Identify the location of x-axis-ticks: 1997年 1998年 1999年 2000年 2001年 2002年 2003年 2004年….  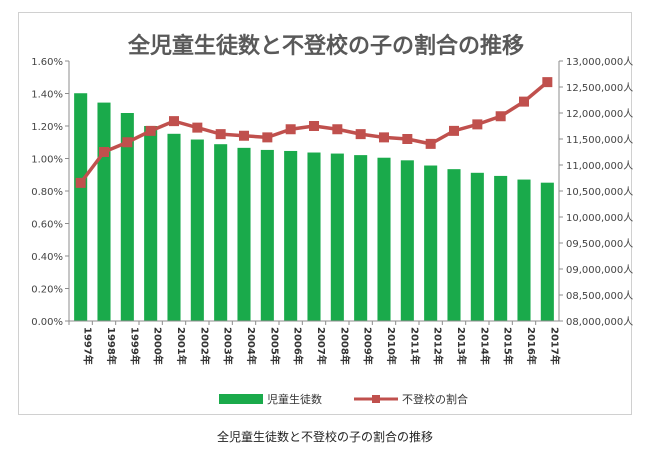
(314, 343).